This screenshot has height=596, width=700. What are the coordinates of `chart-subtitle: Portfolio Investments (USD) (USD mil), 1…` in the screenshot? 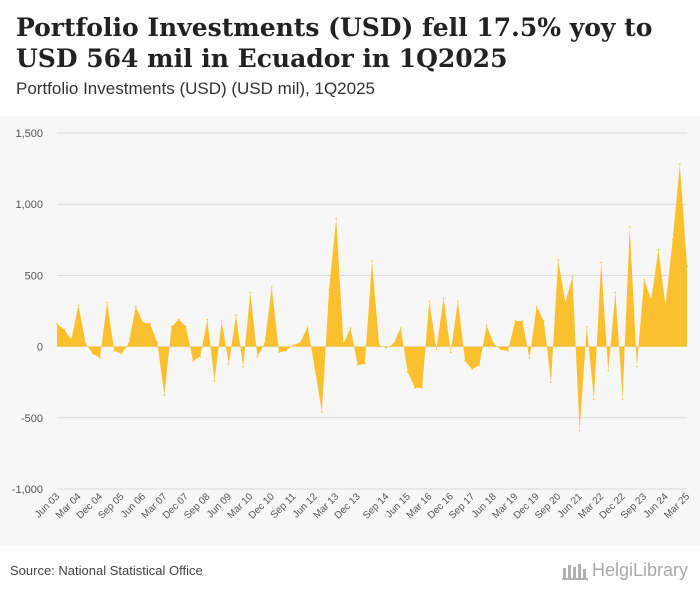 It's located at (195, 88).